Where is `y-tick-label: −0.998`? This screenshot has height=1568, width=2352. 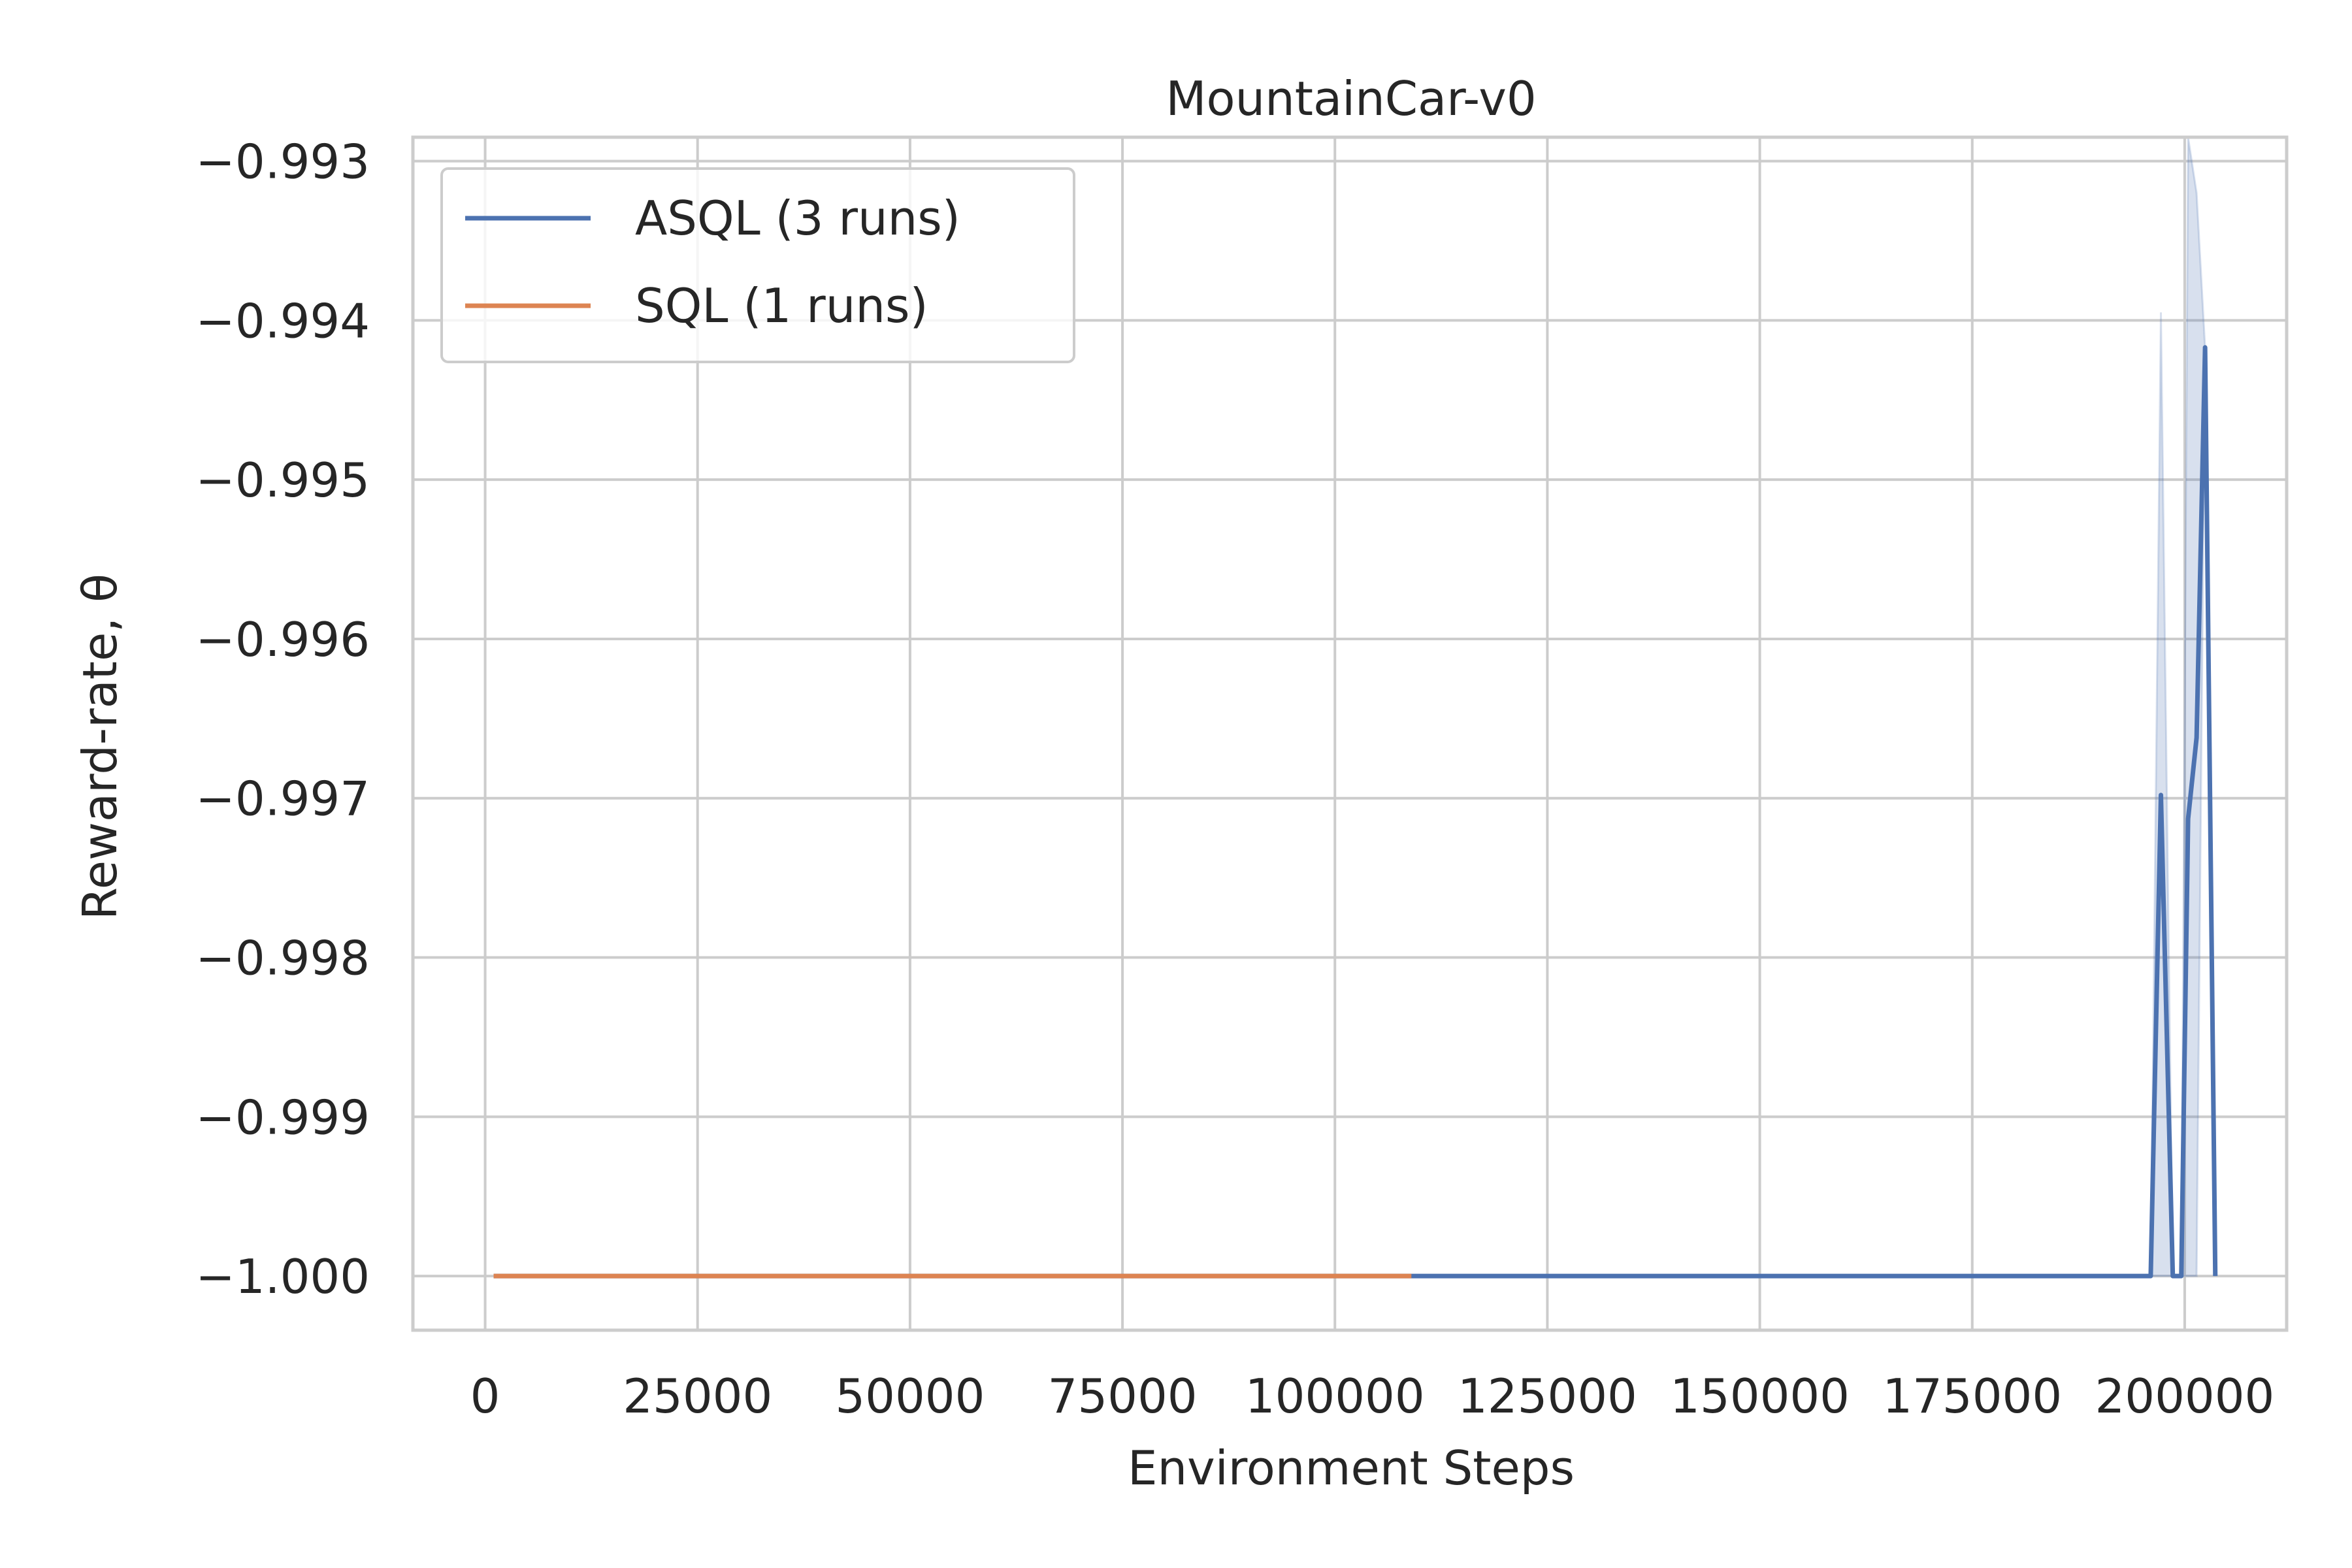 y-tick-label: −0.998 is located at coordinates (283, 958).